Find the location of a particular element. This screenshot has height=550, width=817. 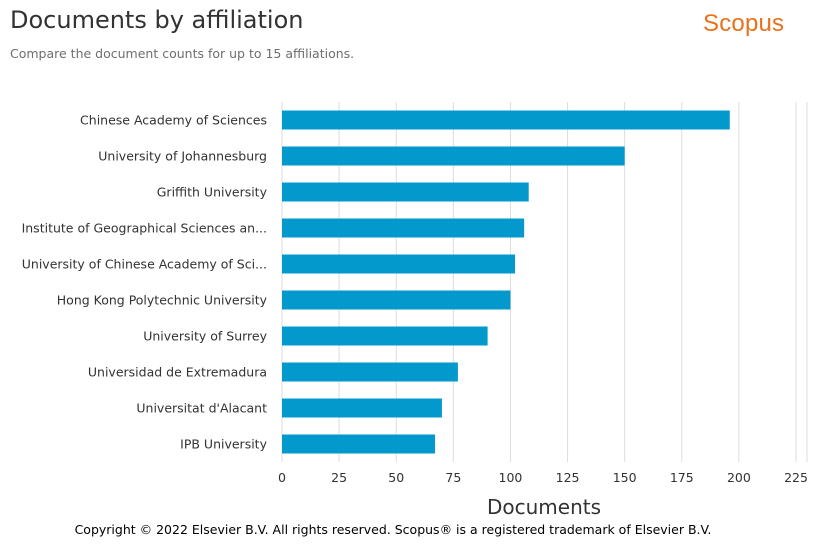

x-axis-title: Documents is located at coordinates (544, 507).